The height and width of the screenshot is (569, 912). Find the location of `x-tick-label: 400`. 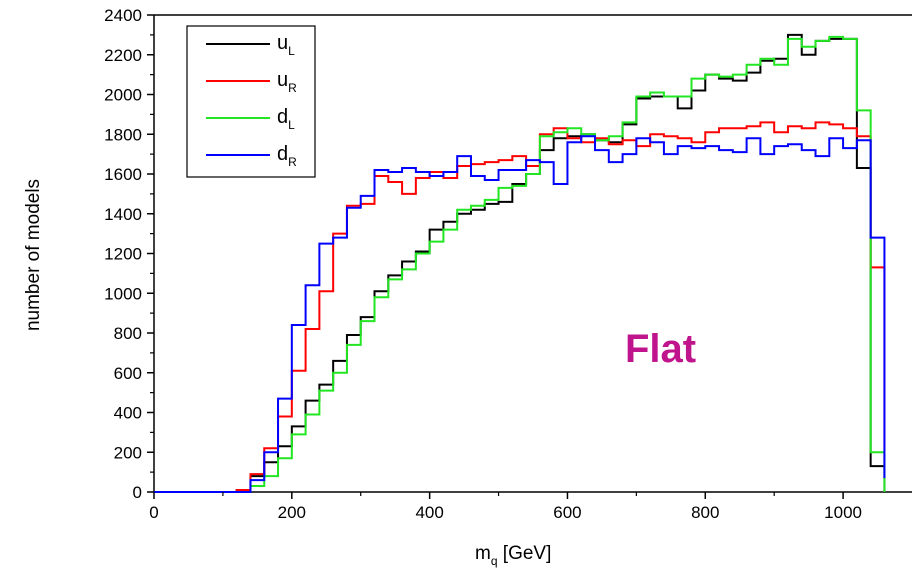

x-tick-label: 400 is located at coordinates (429, 512).